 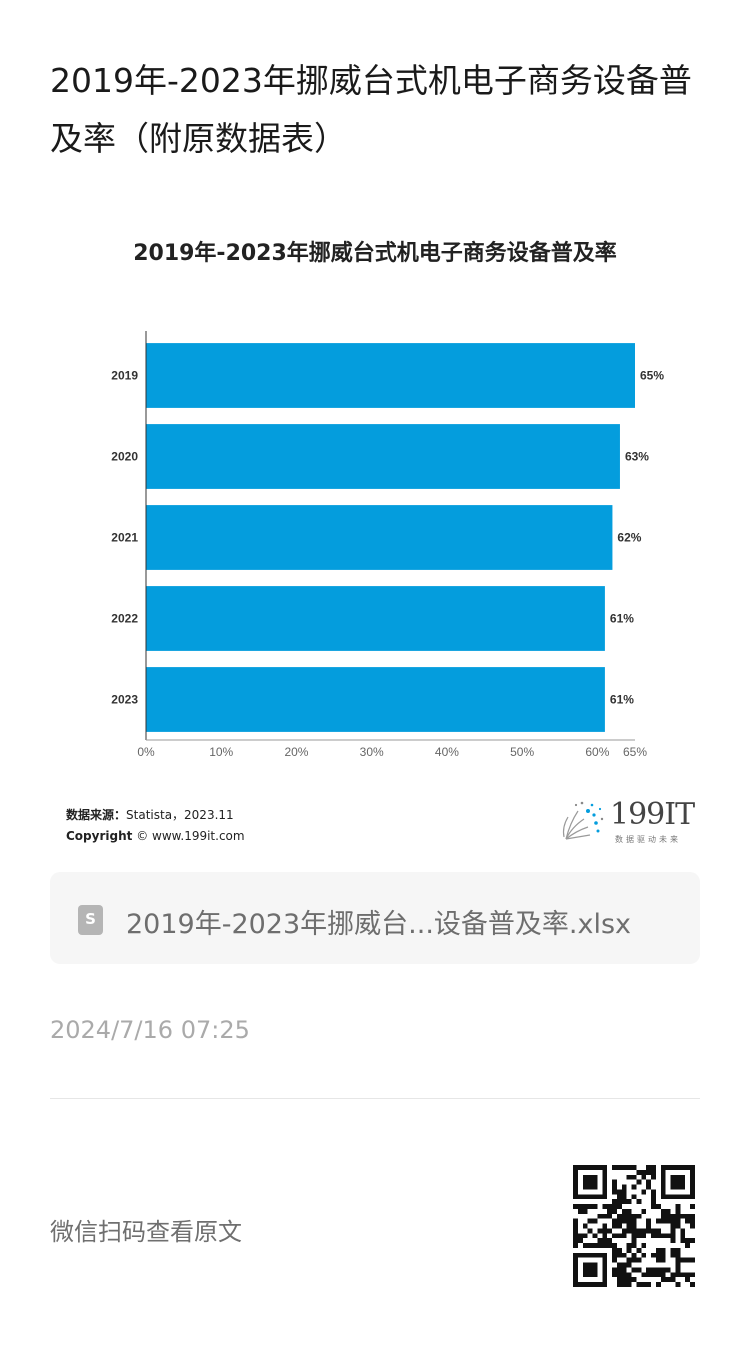 I want to click on x-tick-label: 10%, so click(x=221, y=752).